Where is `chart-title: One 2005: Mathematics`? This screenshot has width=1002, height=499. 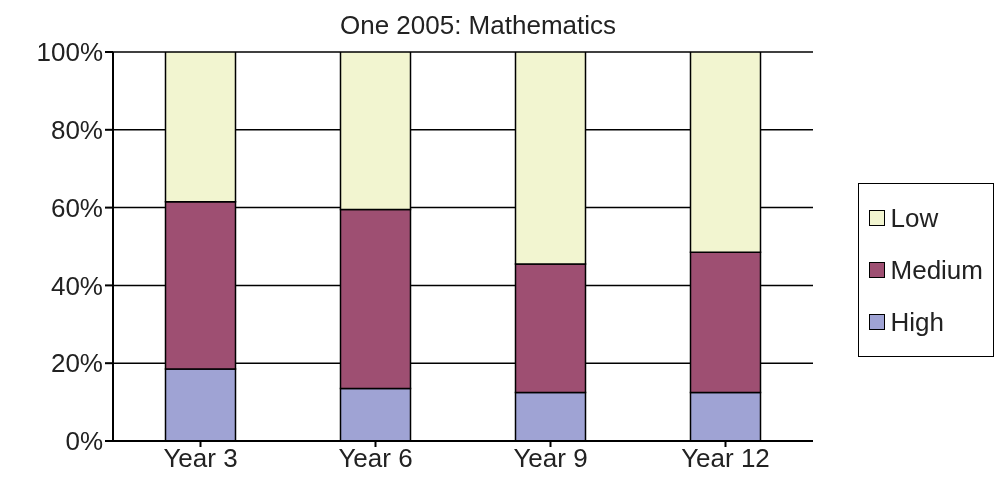
chart-title: One 2005: Mathematics is located at coordinates (477, 25).